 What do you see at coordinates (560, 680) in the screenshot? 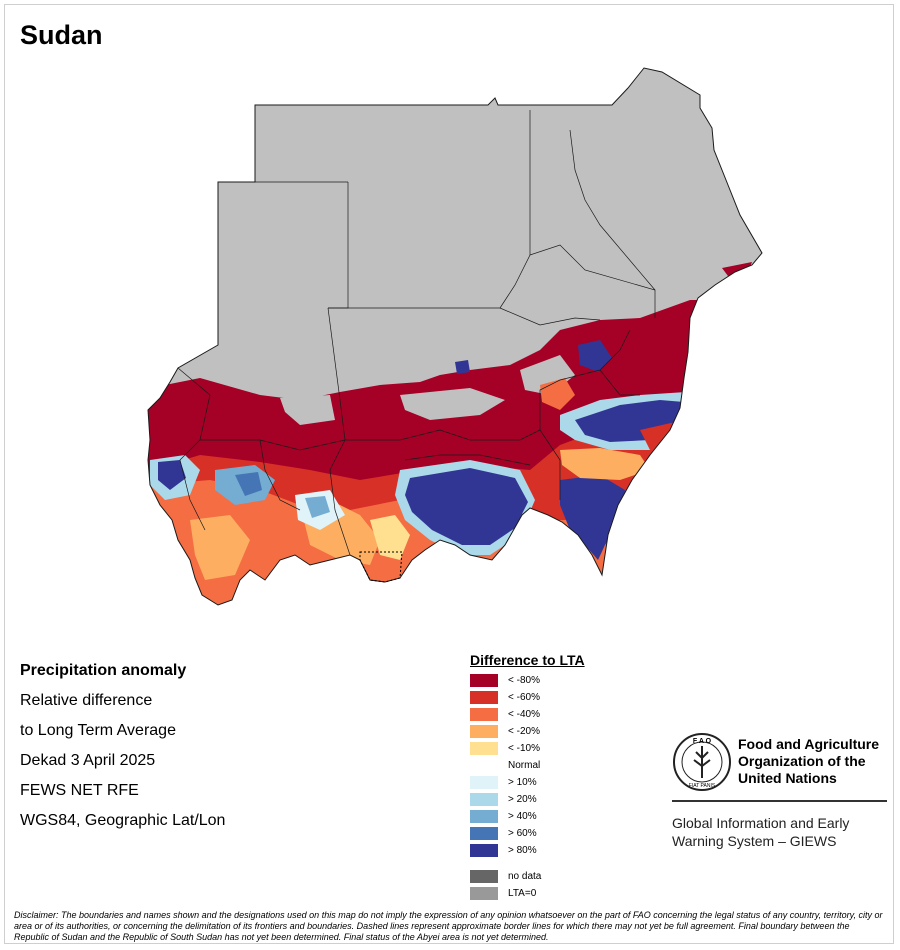
I see `legend-item: < -80%` at bounding box center [560, 680].